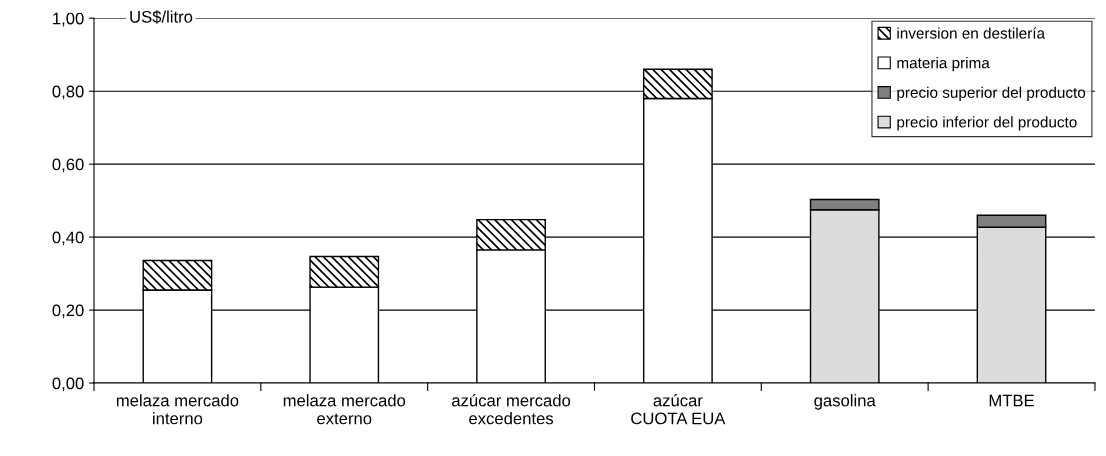  Describe the element at coordinates (987, 123) in the screenshot. I see `legend-label: precio inferior del producto` at that location.